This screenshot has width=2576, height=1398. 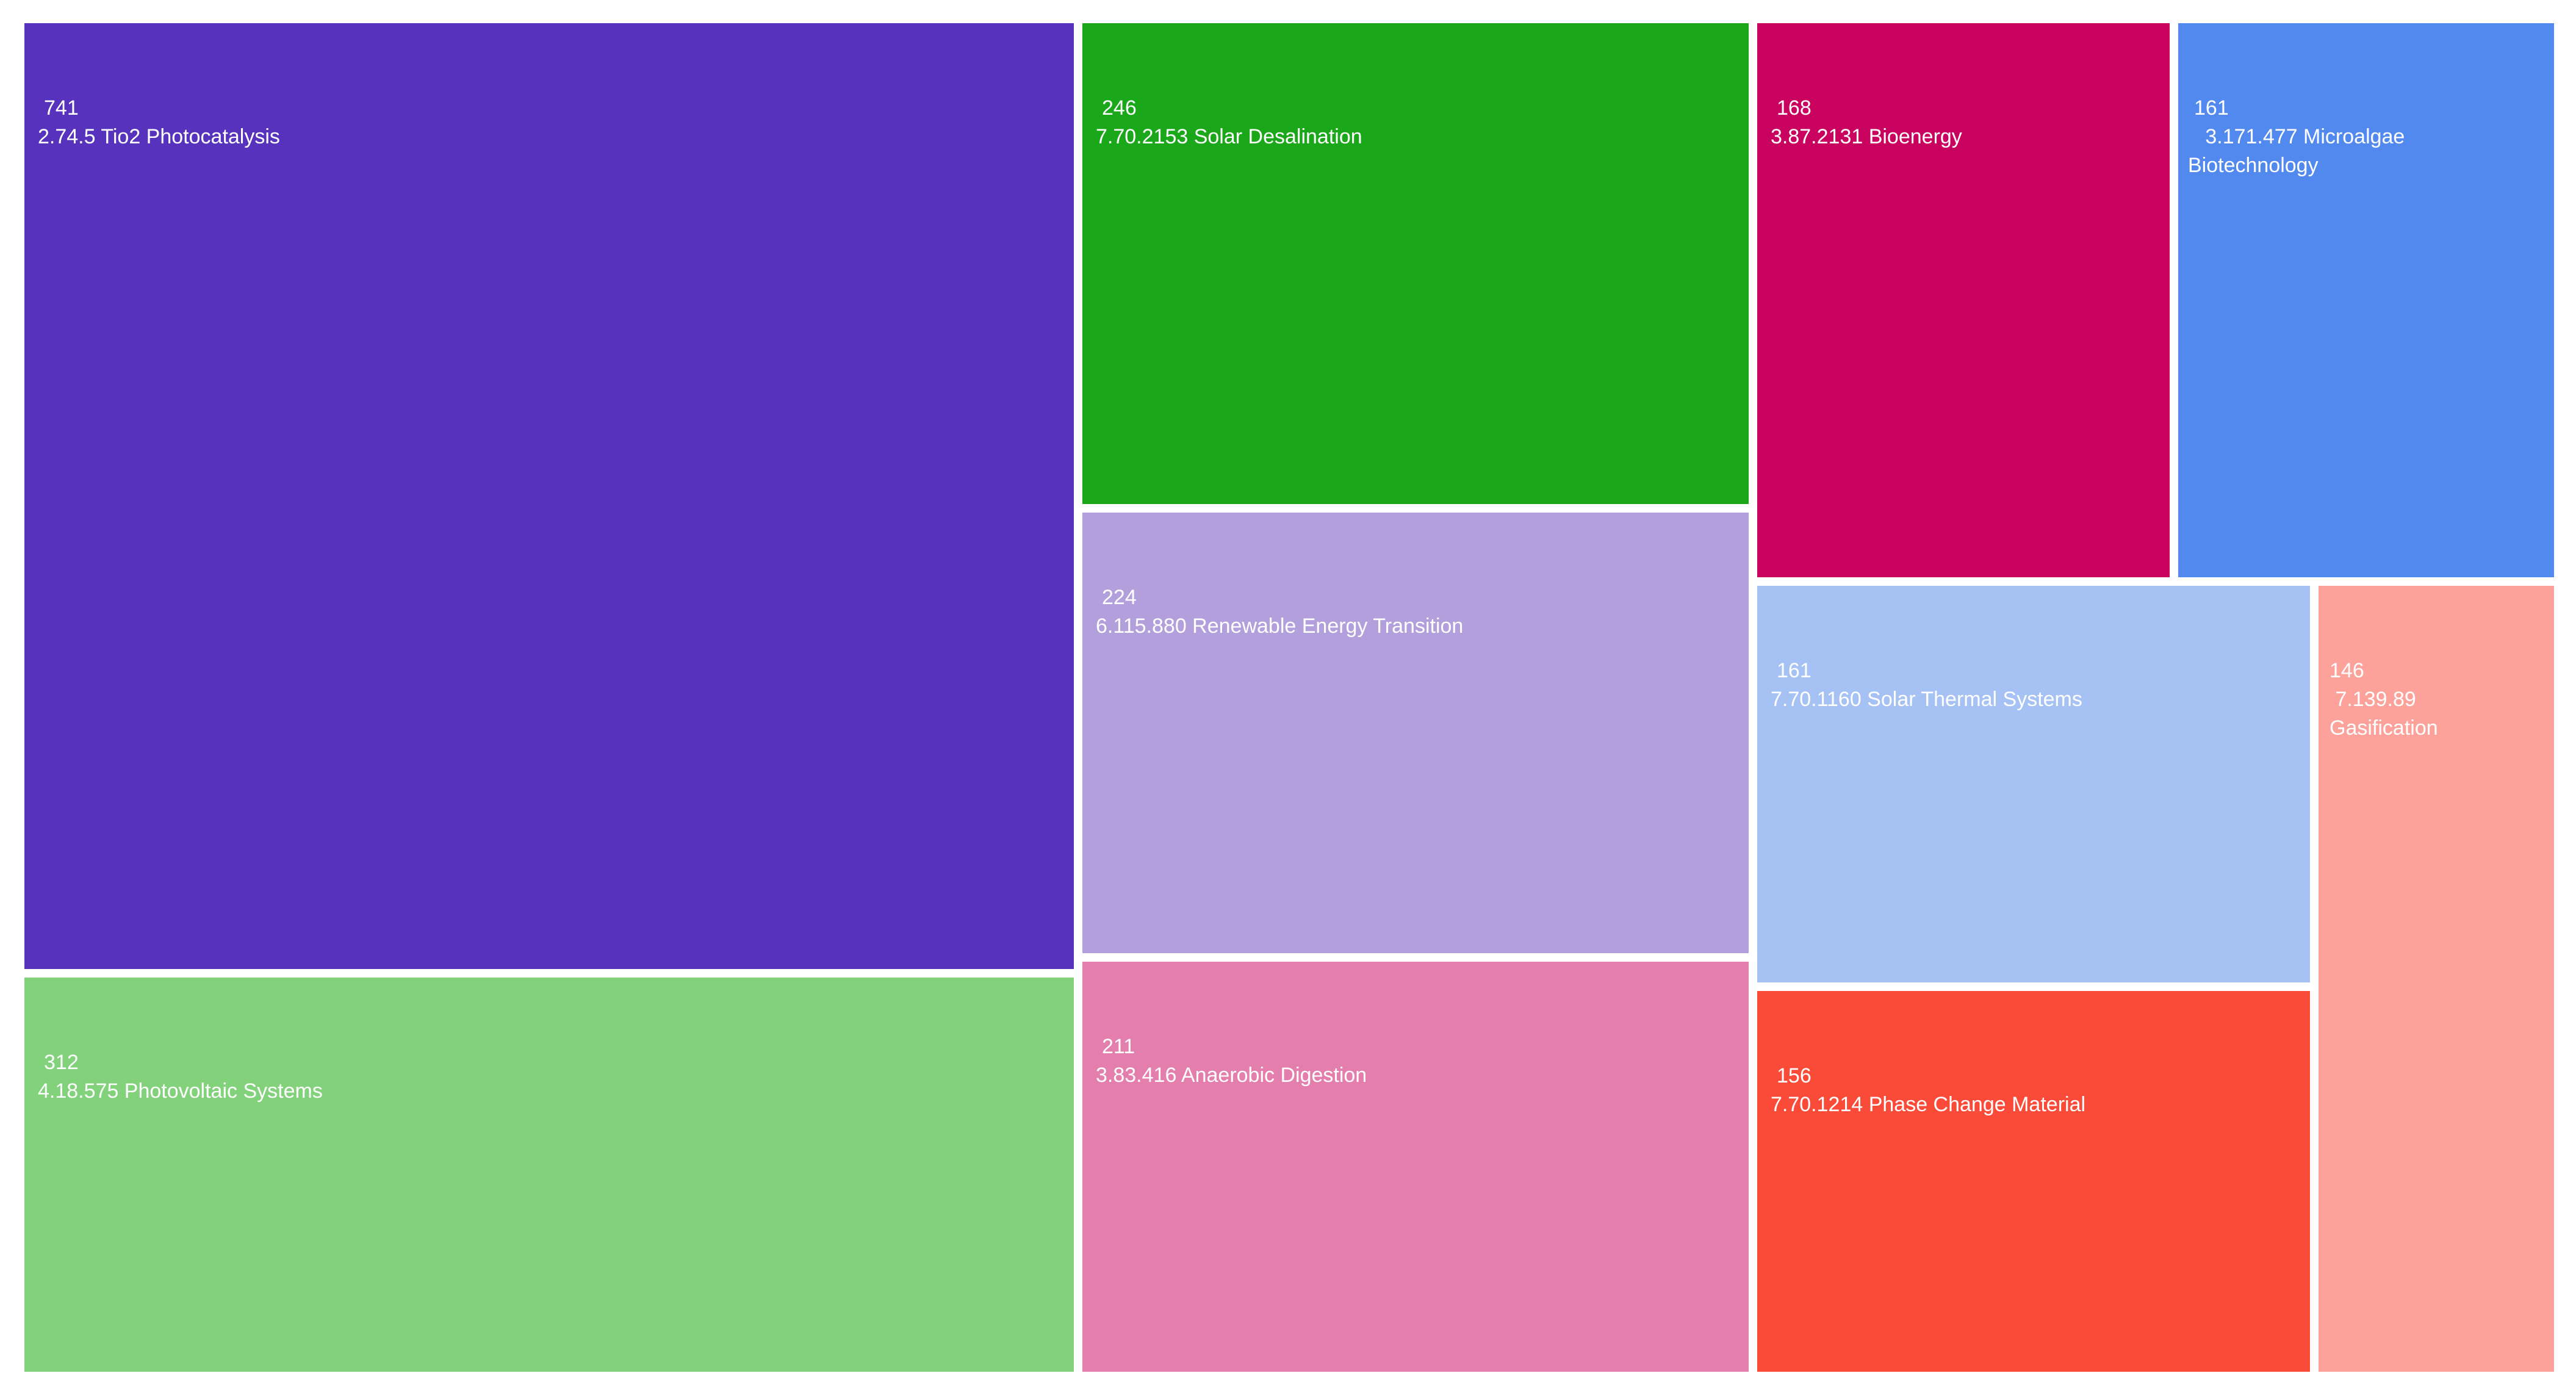 What do you see at coordinates (1231, 1075) in the screenshot?
I see `cell-label: 3.83.416 Anaerobic Digestion` at bounding box center [1231, 1075].